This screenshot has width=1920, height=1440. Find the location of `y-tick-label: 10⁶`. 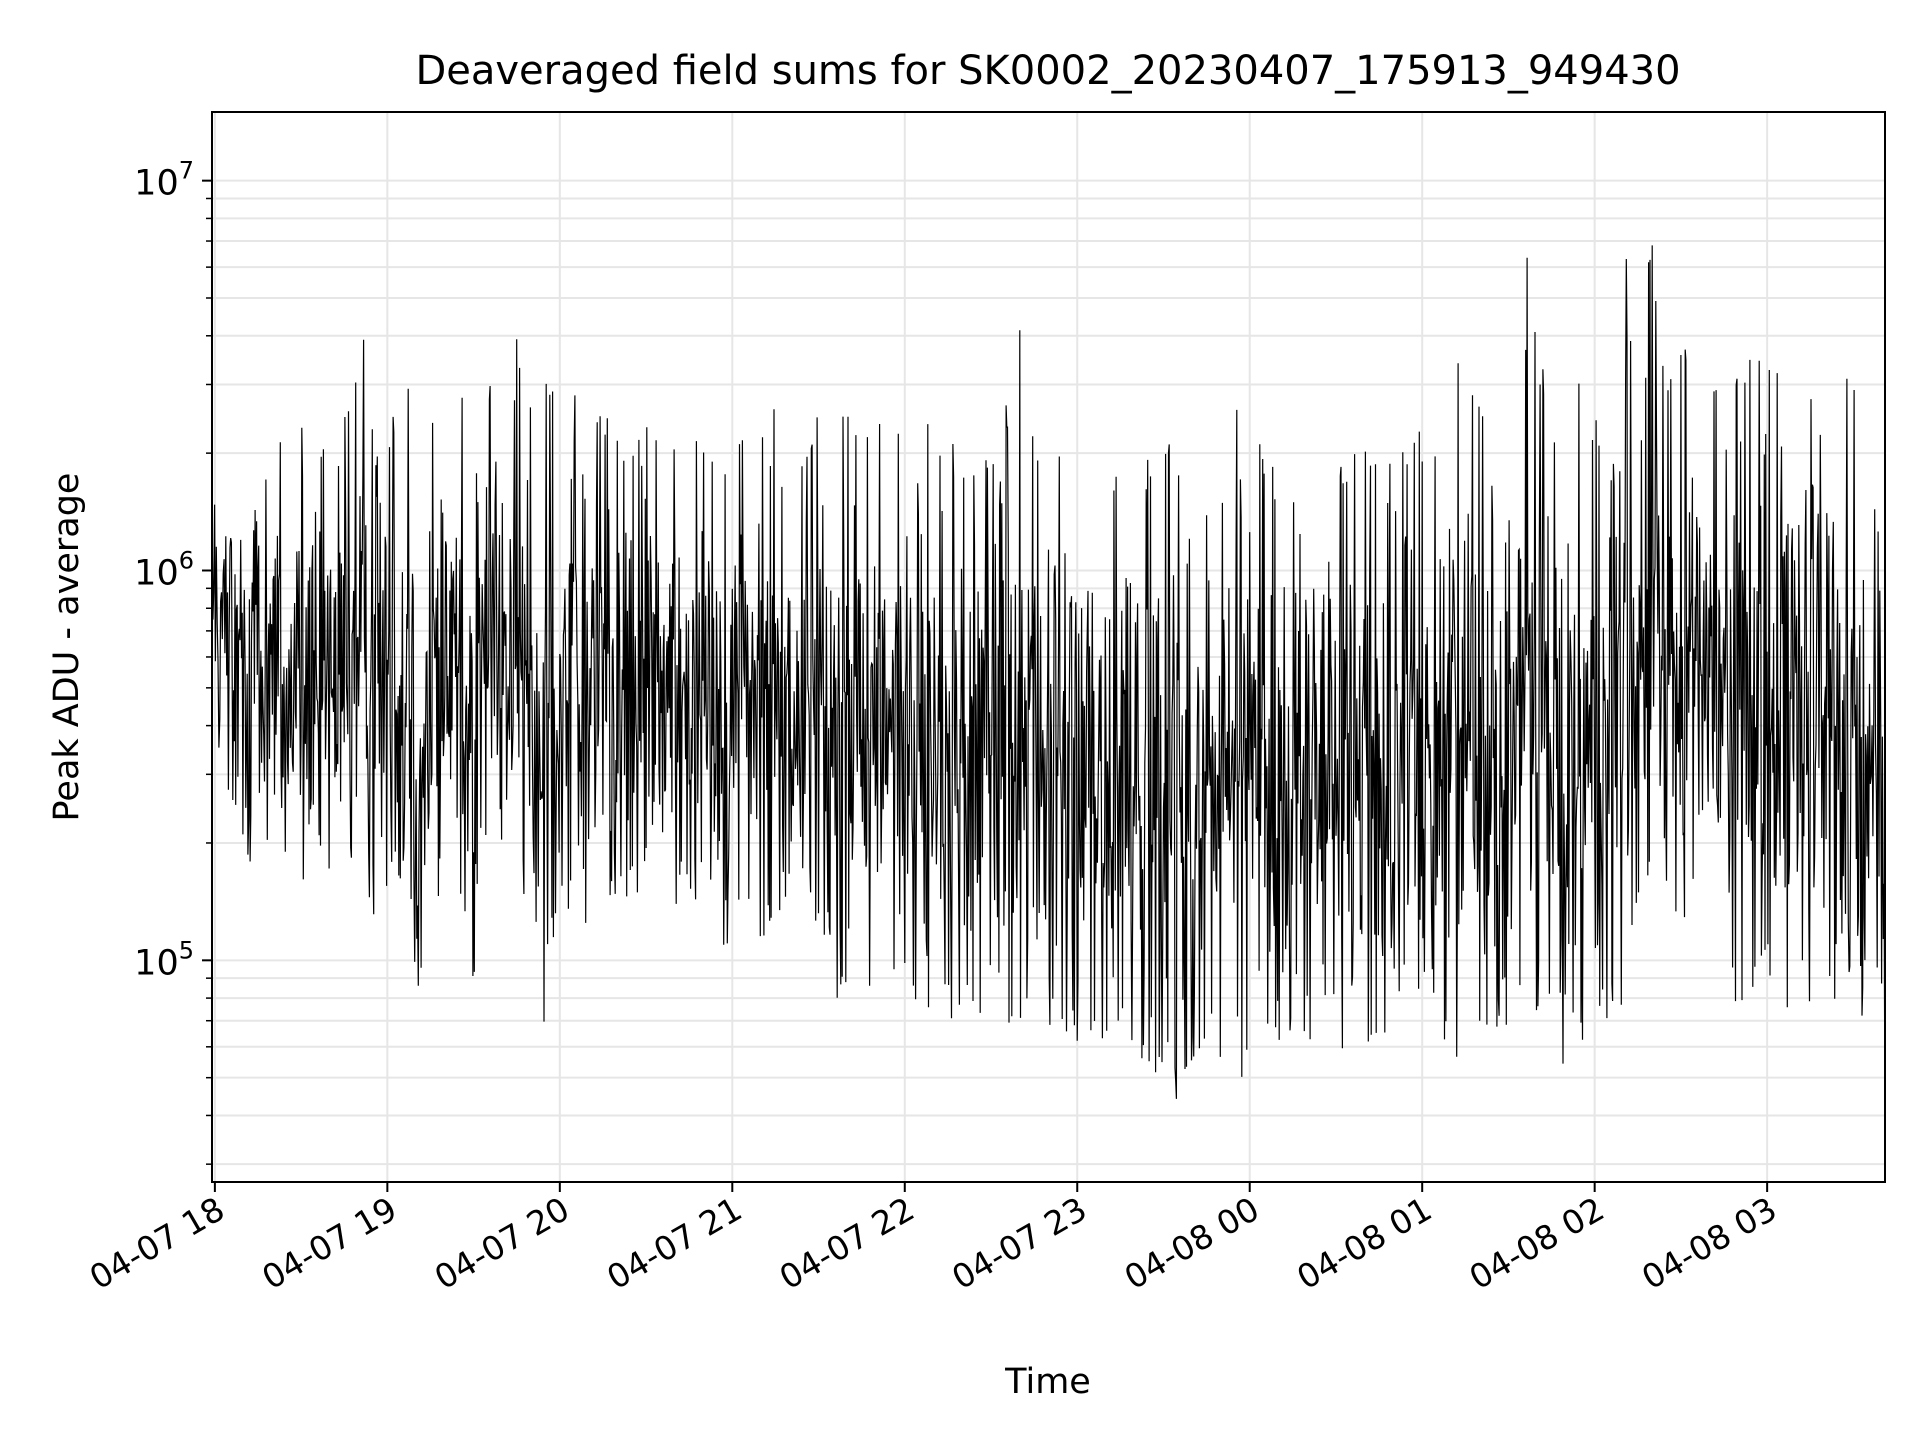

y-tick-label: 10⁶ is located at coordinates (164, 569).